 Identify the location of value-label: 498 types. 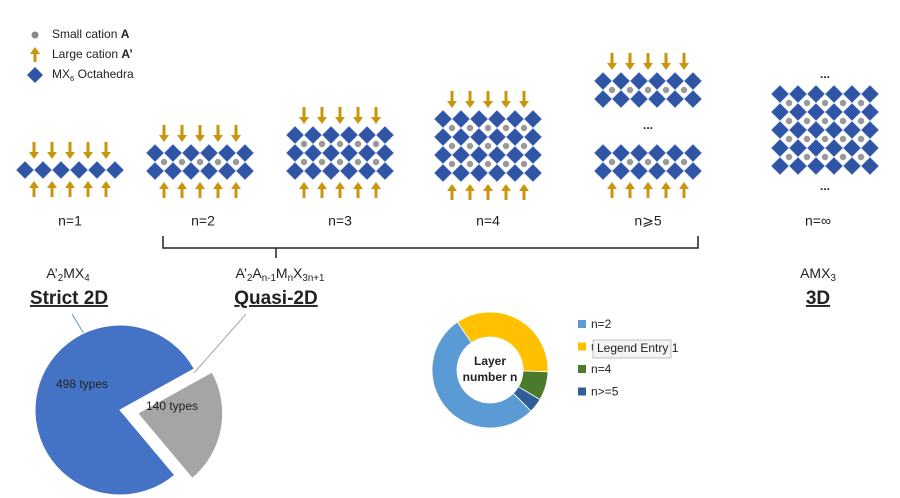
(82, 384).